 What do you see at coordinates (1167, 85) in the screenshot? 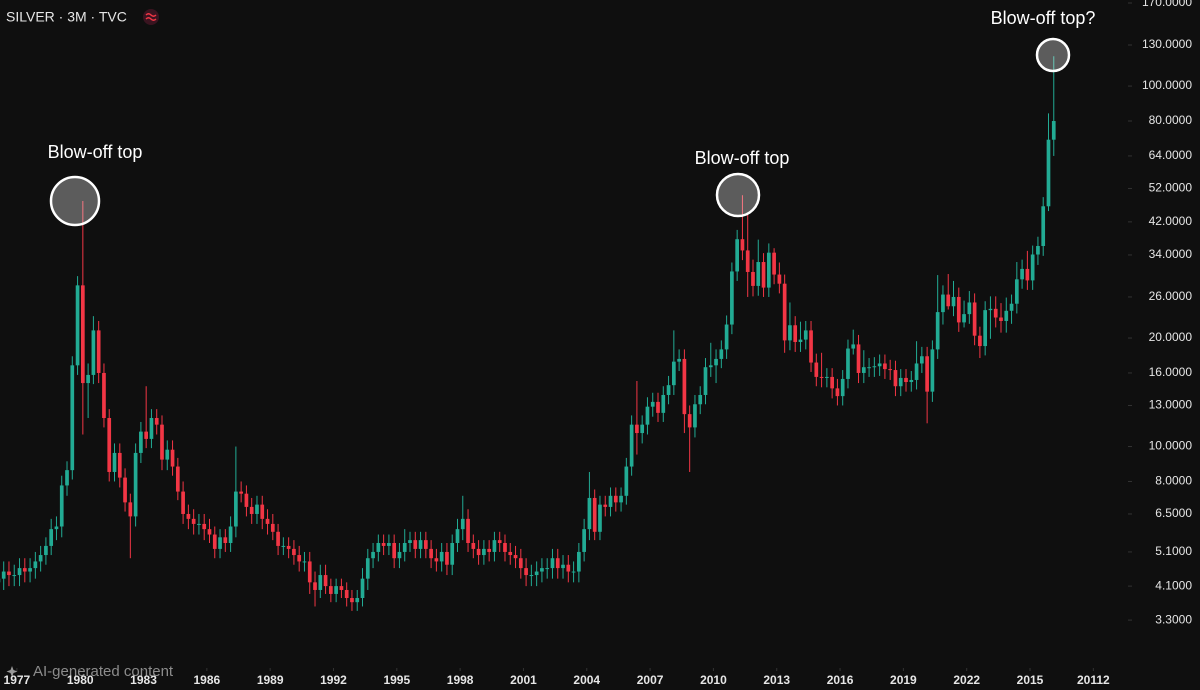
I see `y-tick-label: 100.0000` at bounding box center [1167, 85].